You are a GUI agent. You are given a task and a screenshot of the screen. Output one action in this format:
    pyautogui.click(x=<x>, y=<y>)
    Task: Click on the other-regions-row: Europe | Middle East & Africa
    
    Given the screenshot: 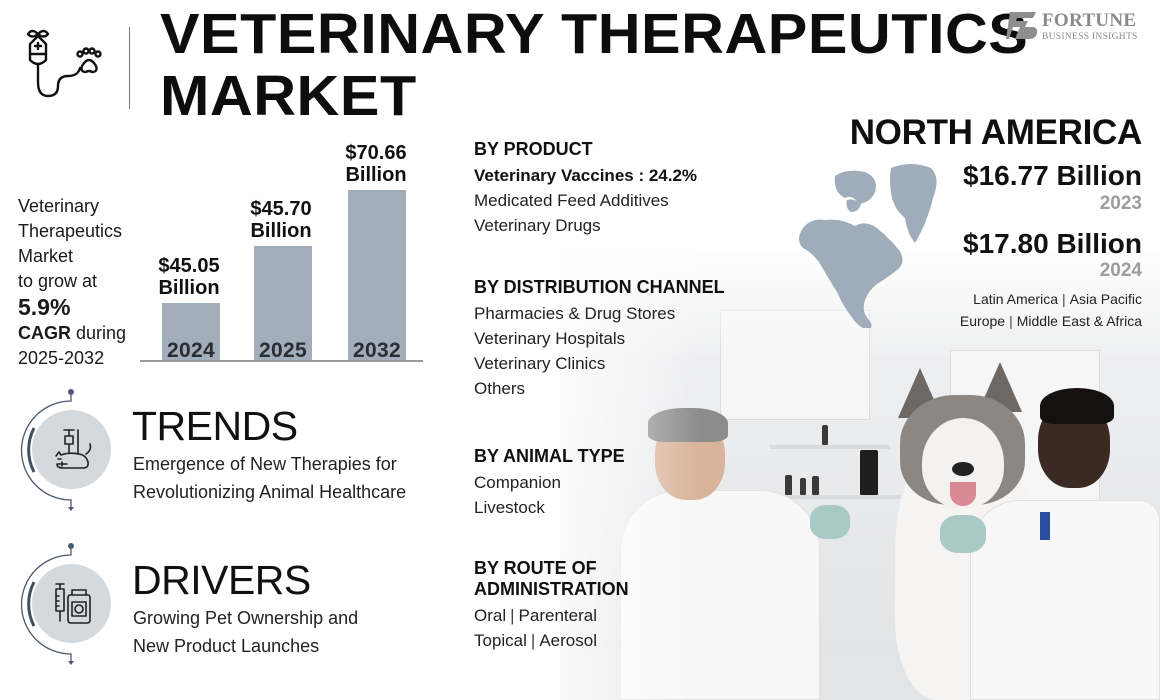 What is the action you would take?
    pyautogui.click(x=1051, y=321)
    